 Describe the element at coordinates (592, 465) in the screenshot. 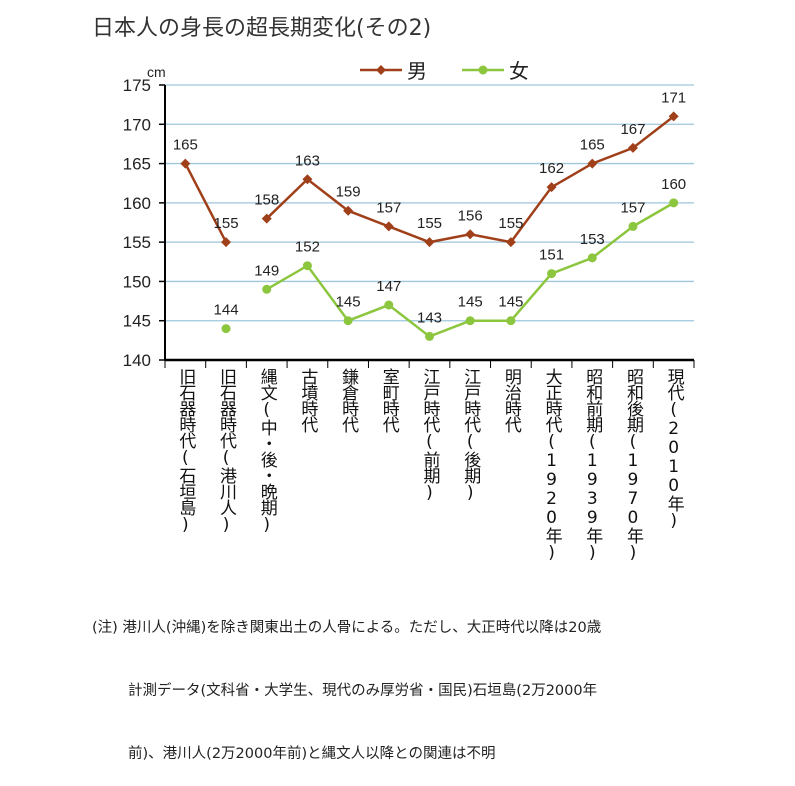

I see `x-tick-label: 昭和前期(1939年)` at that location.